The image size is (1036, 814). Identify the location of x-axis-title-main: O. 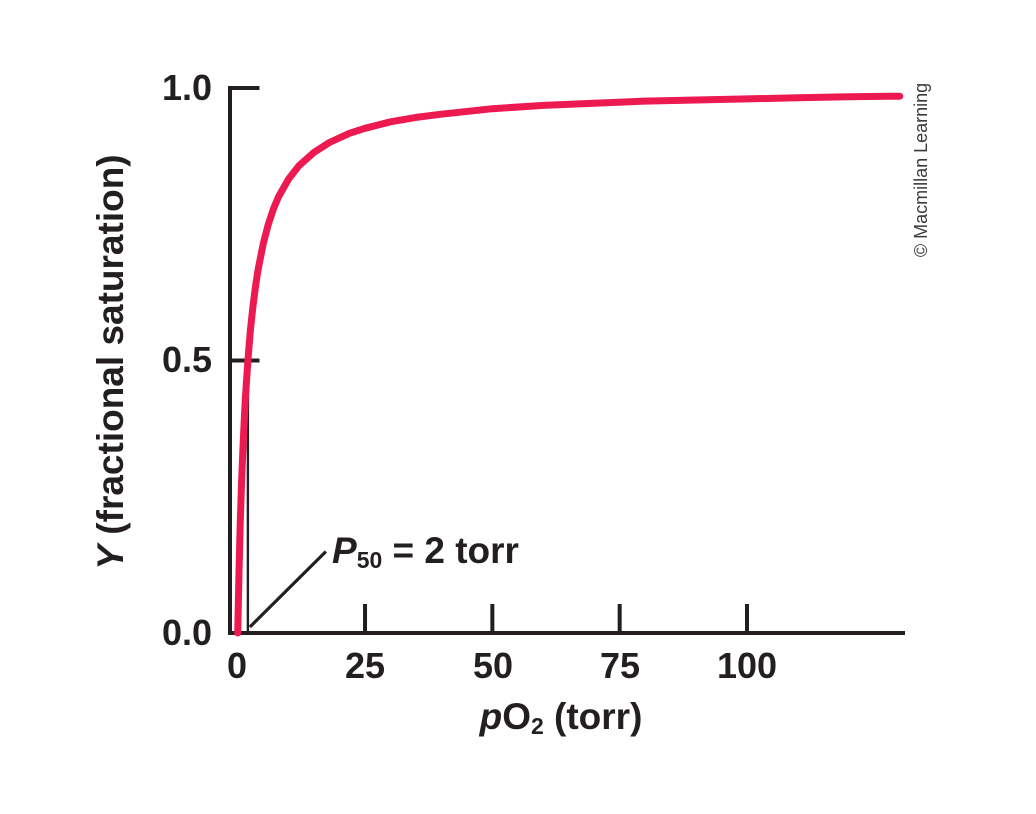
(516, 716).